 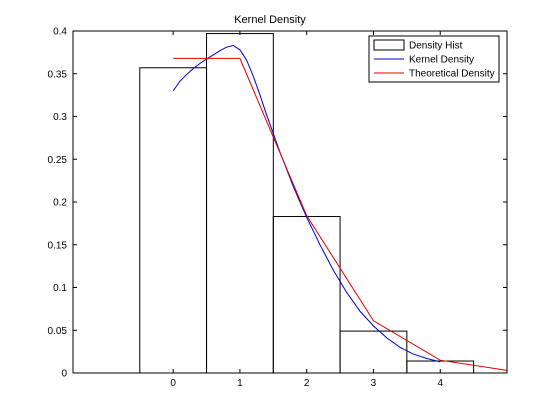 What do you see at coordinates (173, 383) in the screenshot?
I see `x-tick-label-0: 0` at bounding box center [173, 383].